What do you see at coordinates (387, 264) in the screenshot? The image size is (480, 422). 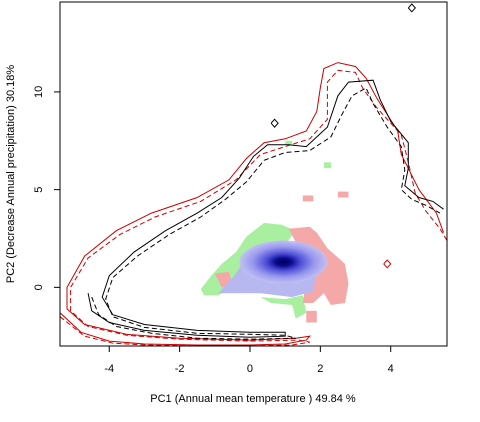 I see `contour-red-solid` at bounding box center [387, 264].